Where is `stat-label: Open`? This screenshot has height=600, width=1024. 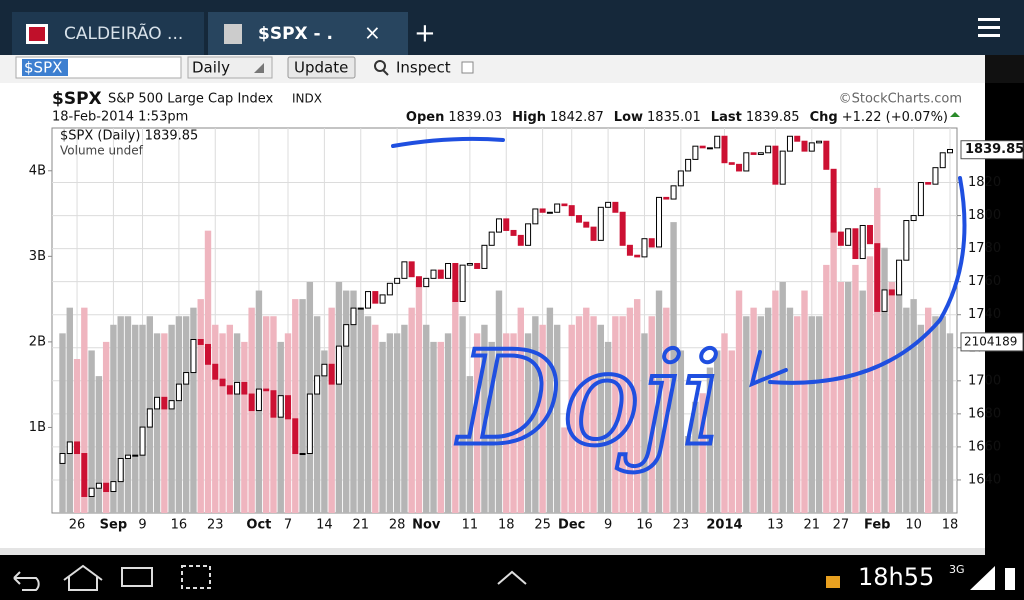 stat-label: Open is located at coordinates (425, 117).